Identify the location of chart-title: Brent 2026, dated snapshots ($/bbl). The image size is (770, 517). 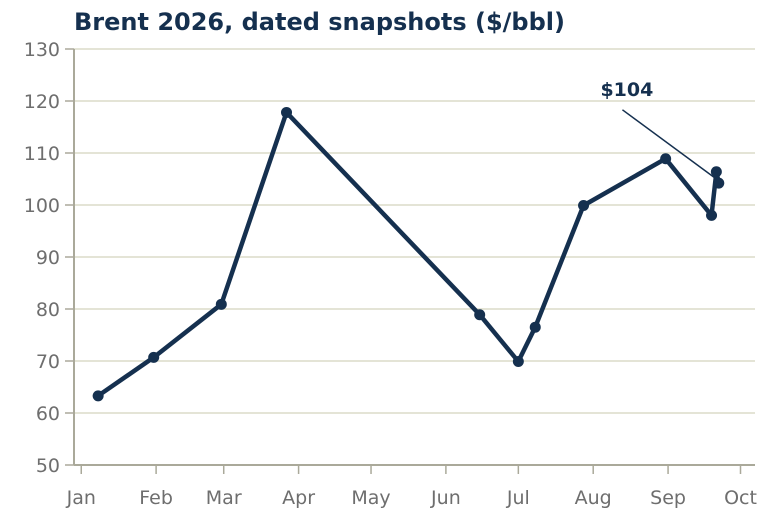
(319, 22).